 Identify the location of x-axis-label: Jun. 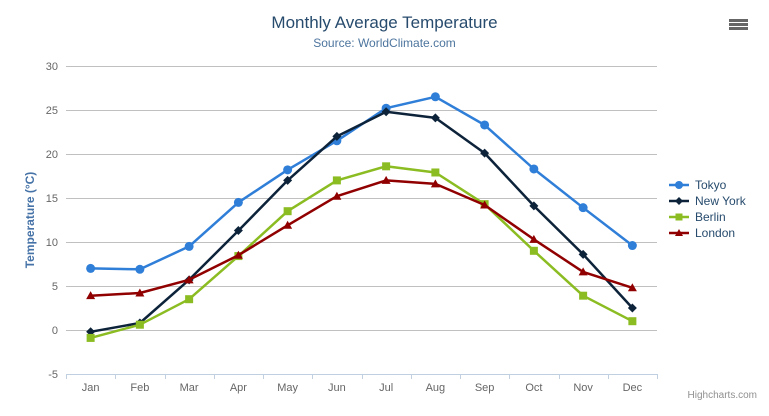
(337, 388).